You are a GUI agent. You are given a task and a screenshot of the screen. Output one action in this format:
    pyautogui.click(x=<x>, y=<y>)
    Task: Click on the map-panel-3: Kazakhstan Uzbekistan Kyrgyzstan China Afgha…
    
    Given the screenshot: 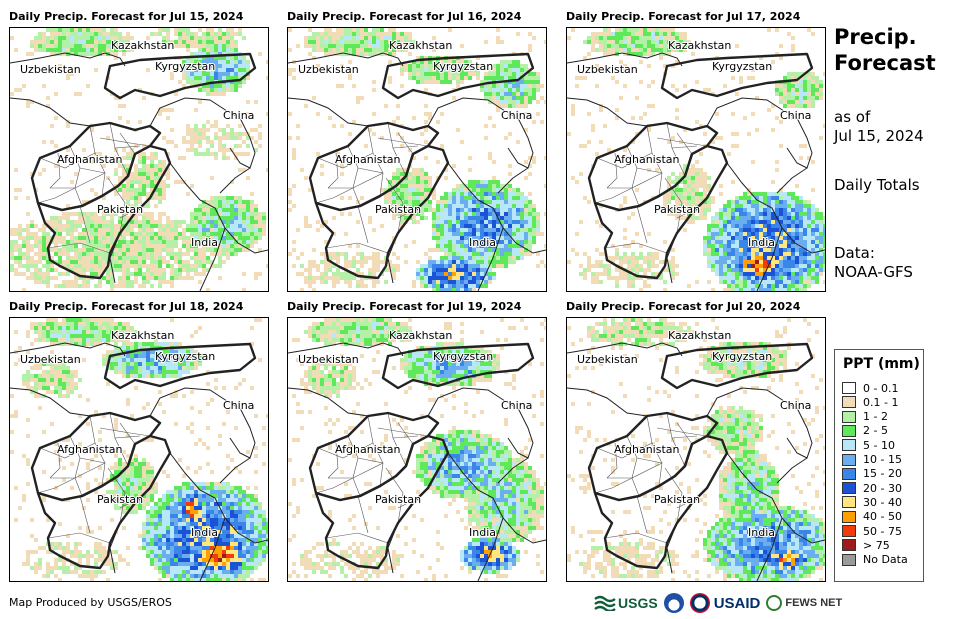 What is the action you would take?
    pyautogui.click(x=696, y=159)
    